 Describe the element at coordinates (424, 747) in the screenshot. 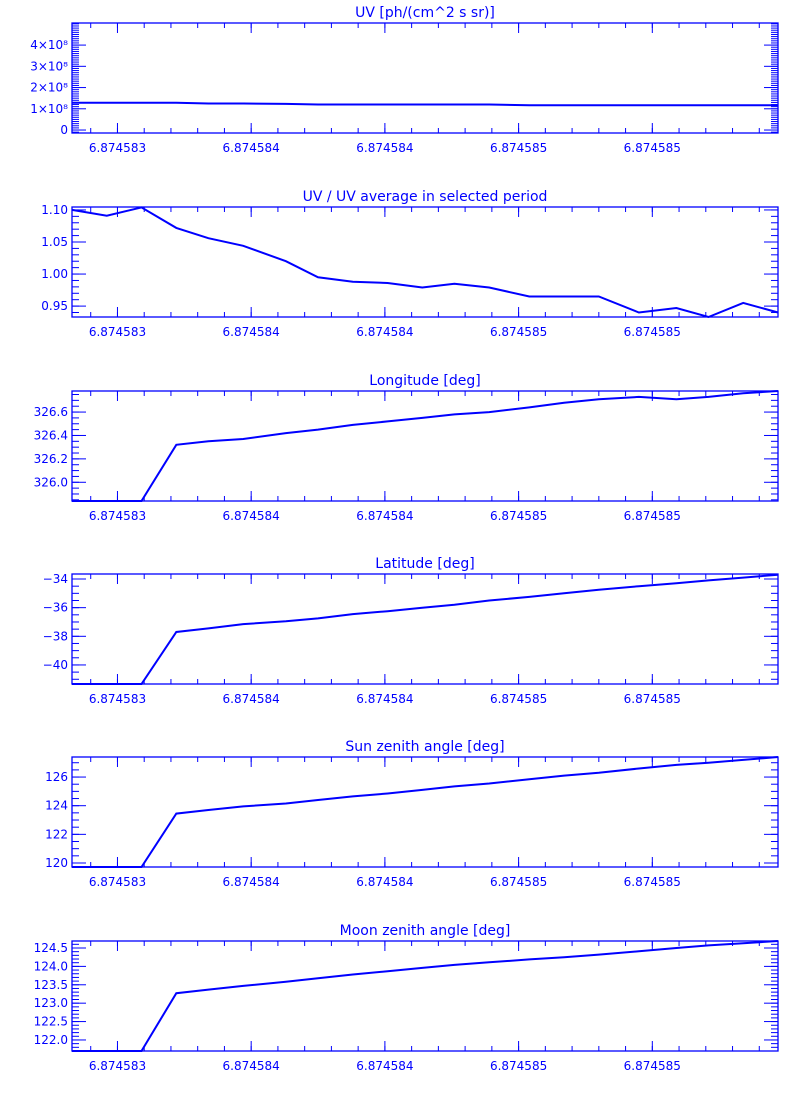

I see `panel-title: Sun zenith angle [deg]` at that location.